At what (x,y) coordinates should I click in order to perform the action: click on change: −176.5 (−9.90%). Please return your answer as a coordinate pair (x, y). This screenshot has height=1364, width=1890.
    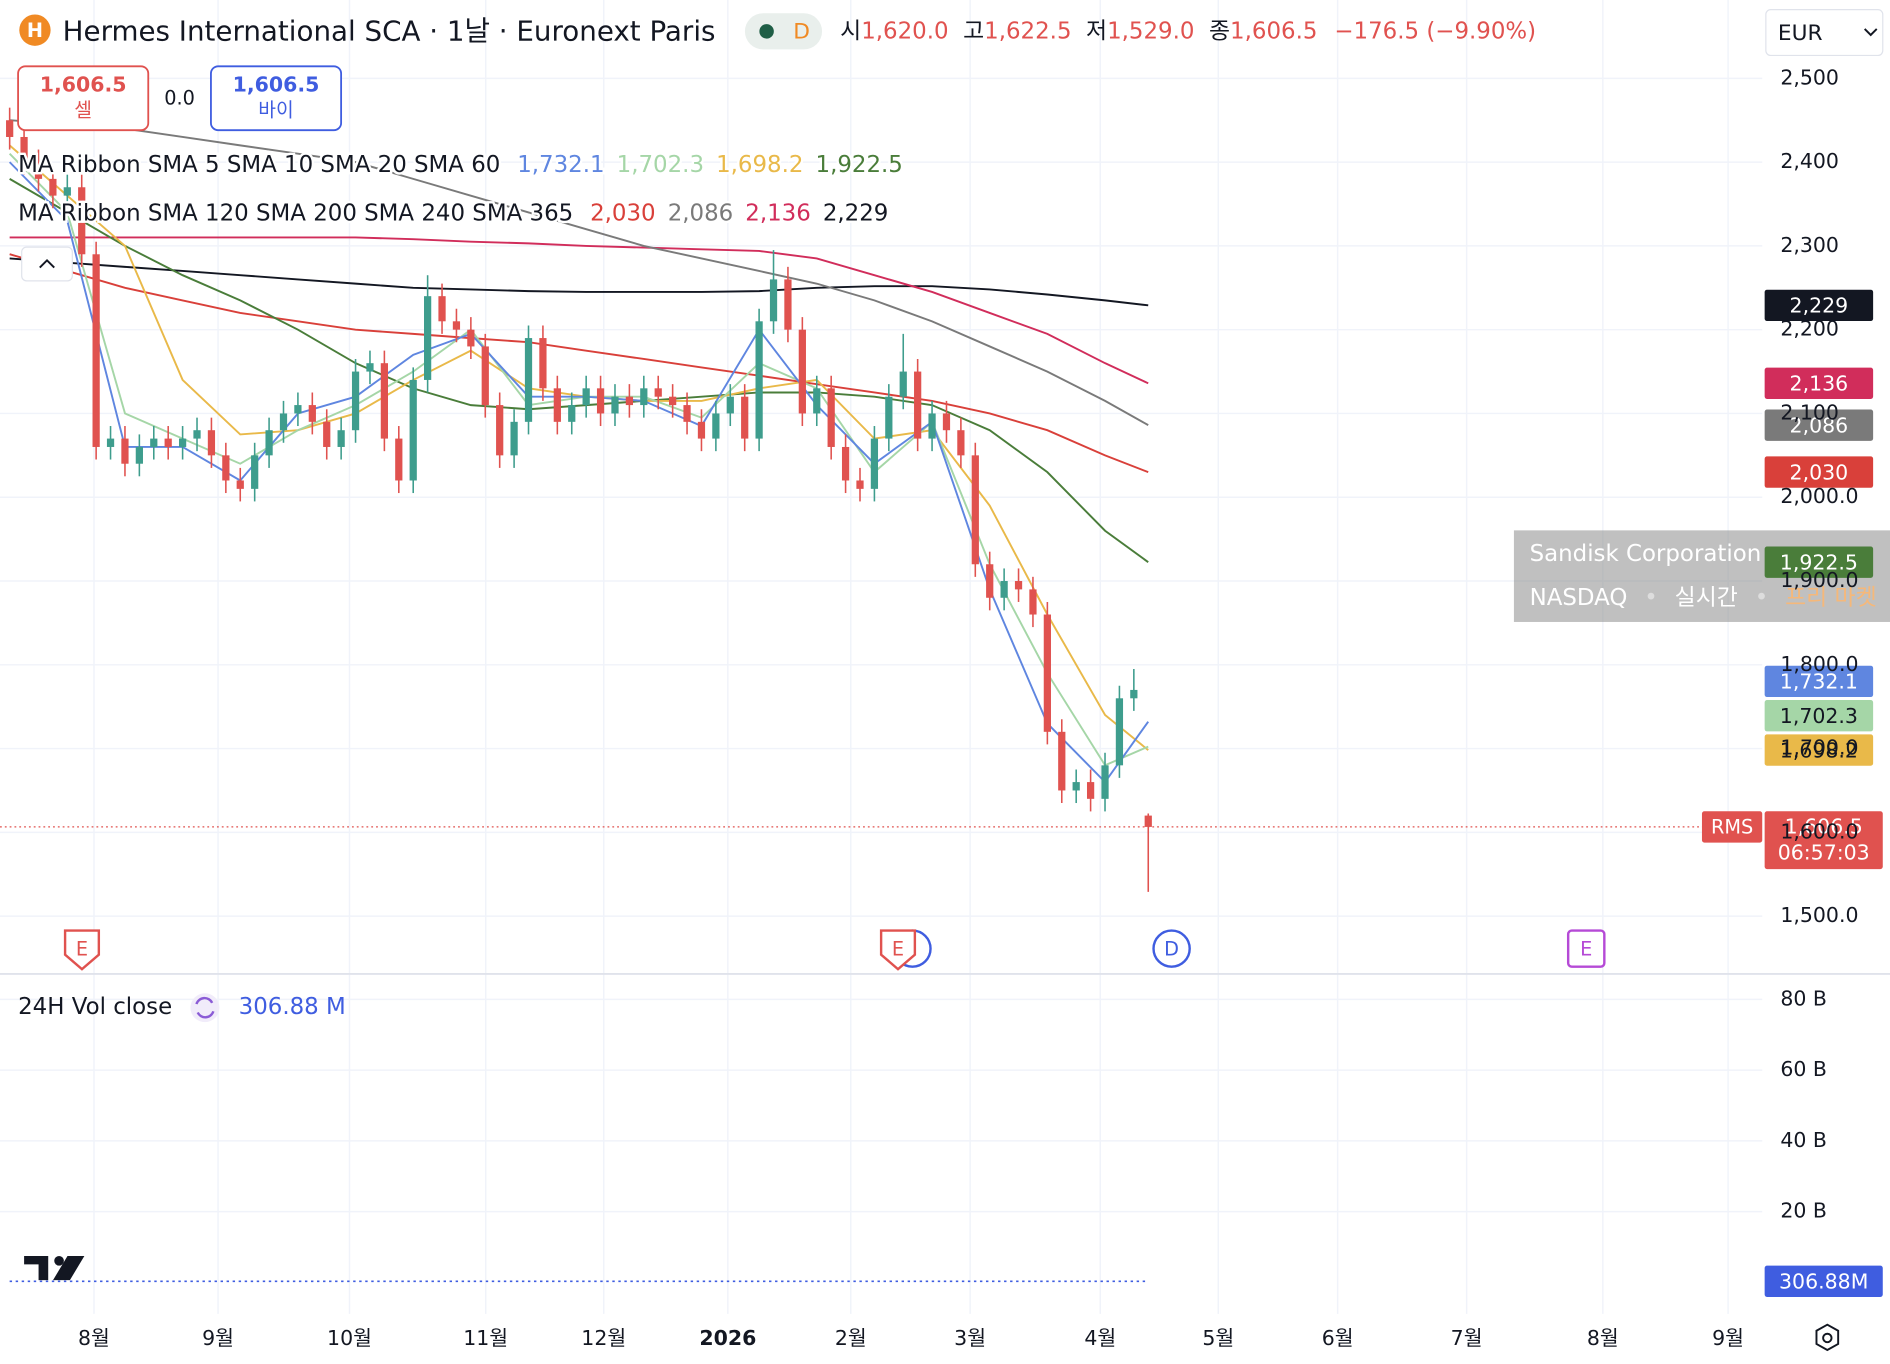
    Looking at the image, I should click on (1435, 31).